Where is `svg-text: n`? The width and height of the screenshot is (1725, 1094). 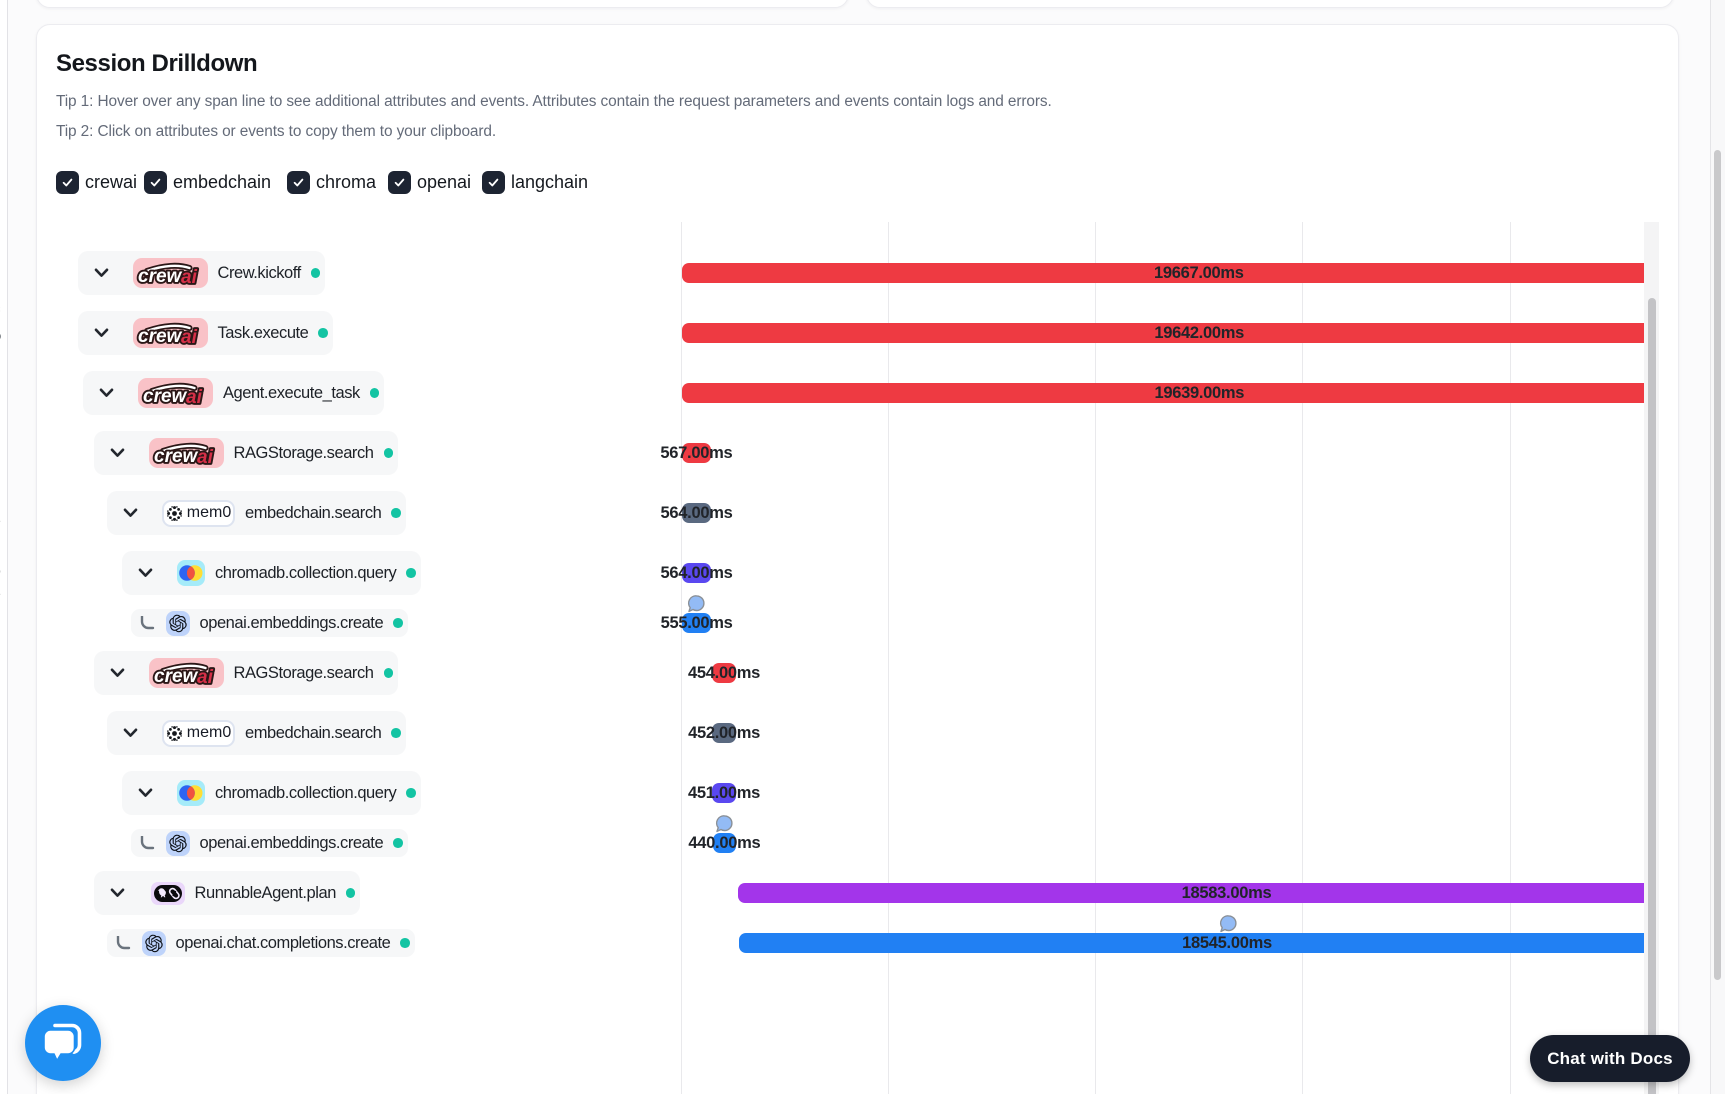 svg-text: n is located at coordinates (0, 546).